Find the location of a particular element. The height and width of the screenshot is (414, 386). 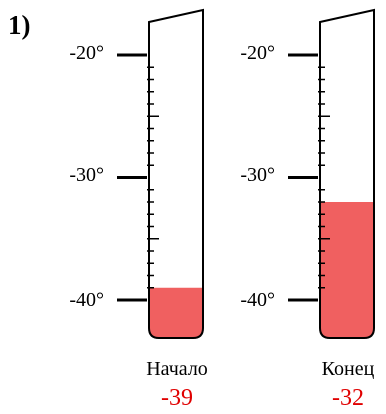

reading-end: -32 is located at coordinates (348, 398).